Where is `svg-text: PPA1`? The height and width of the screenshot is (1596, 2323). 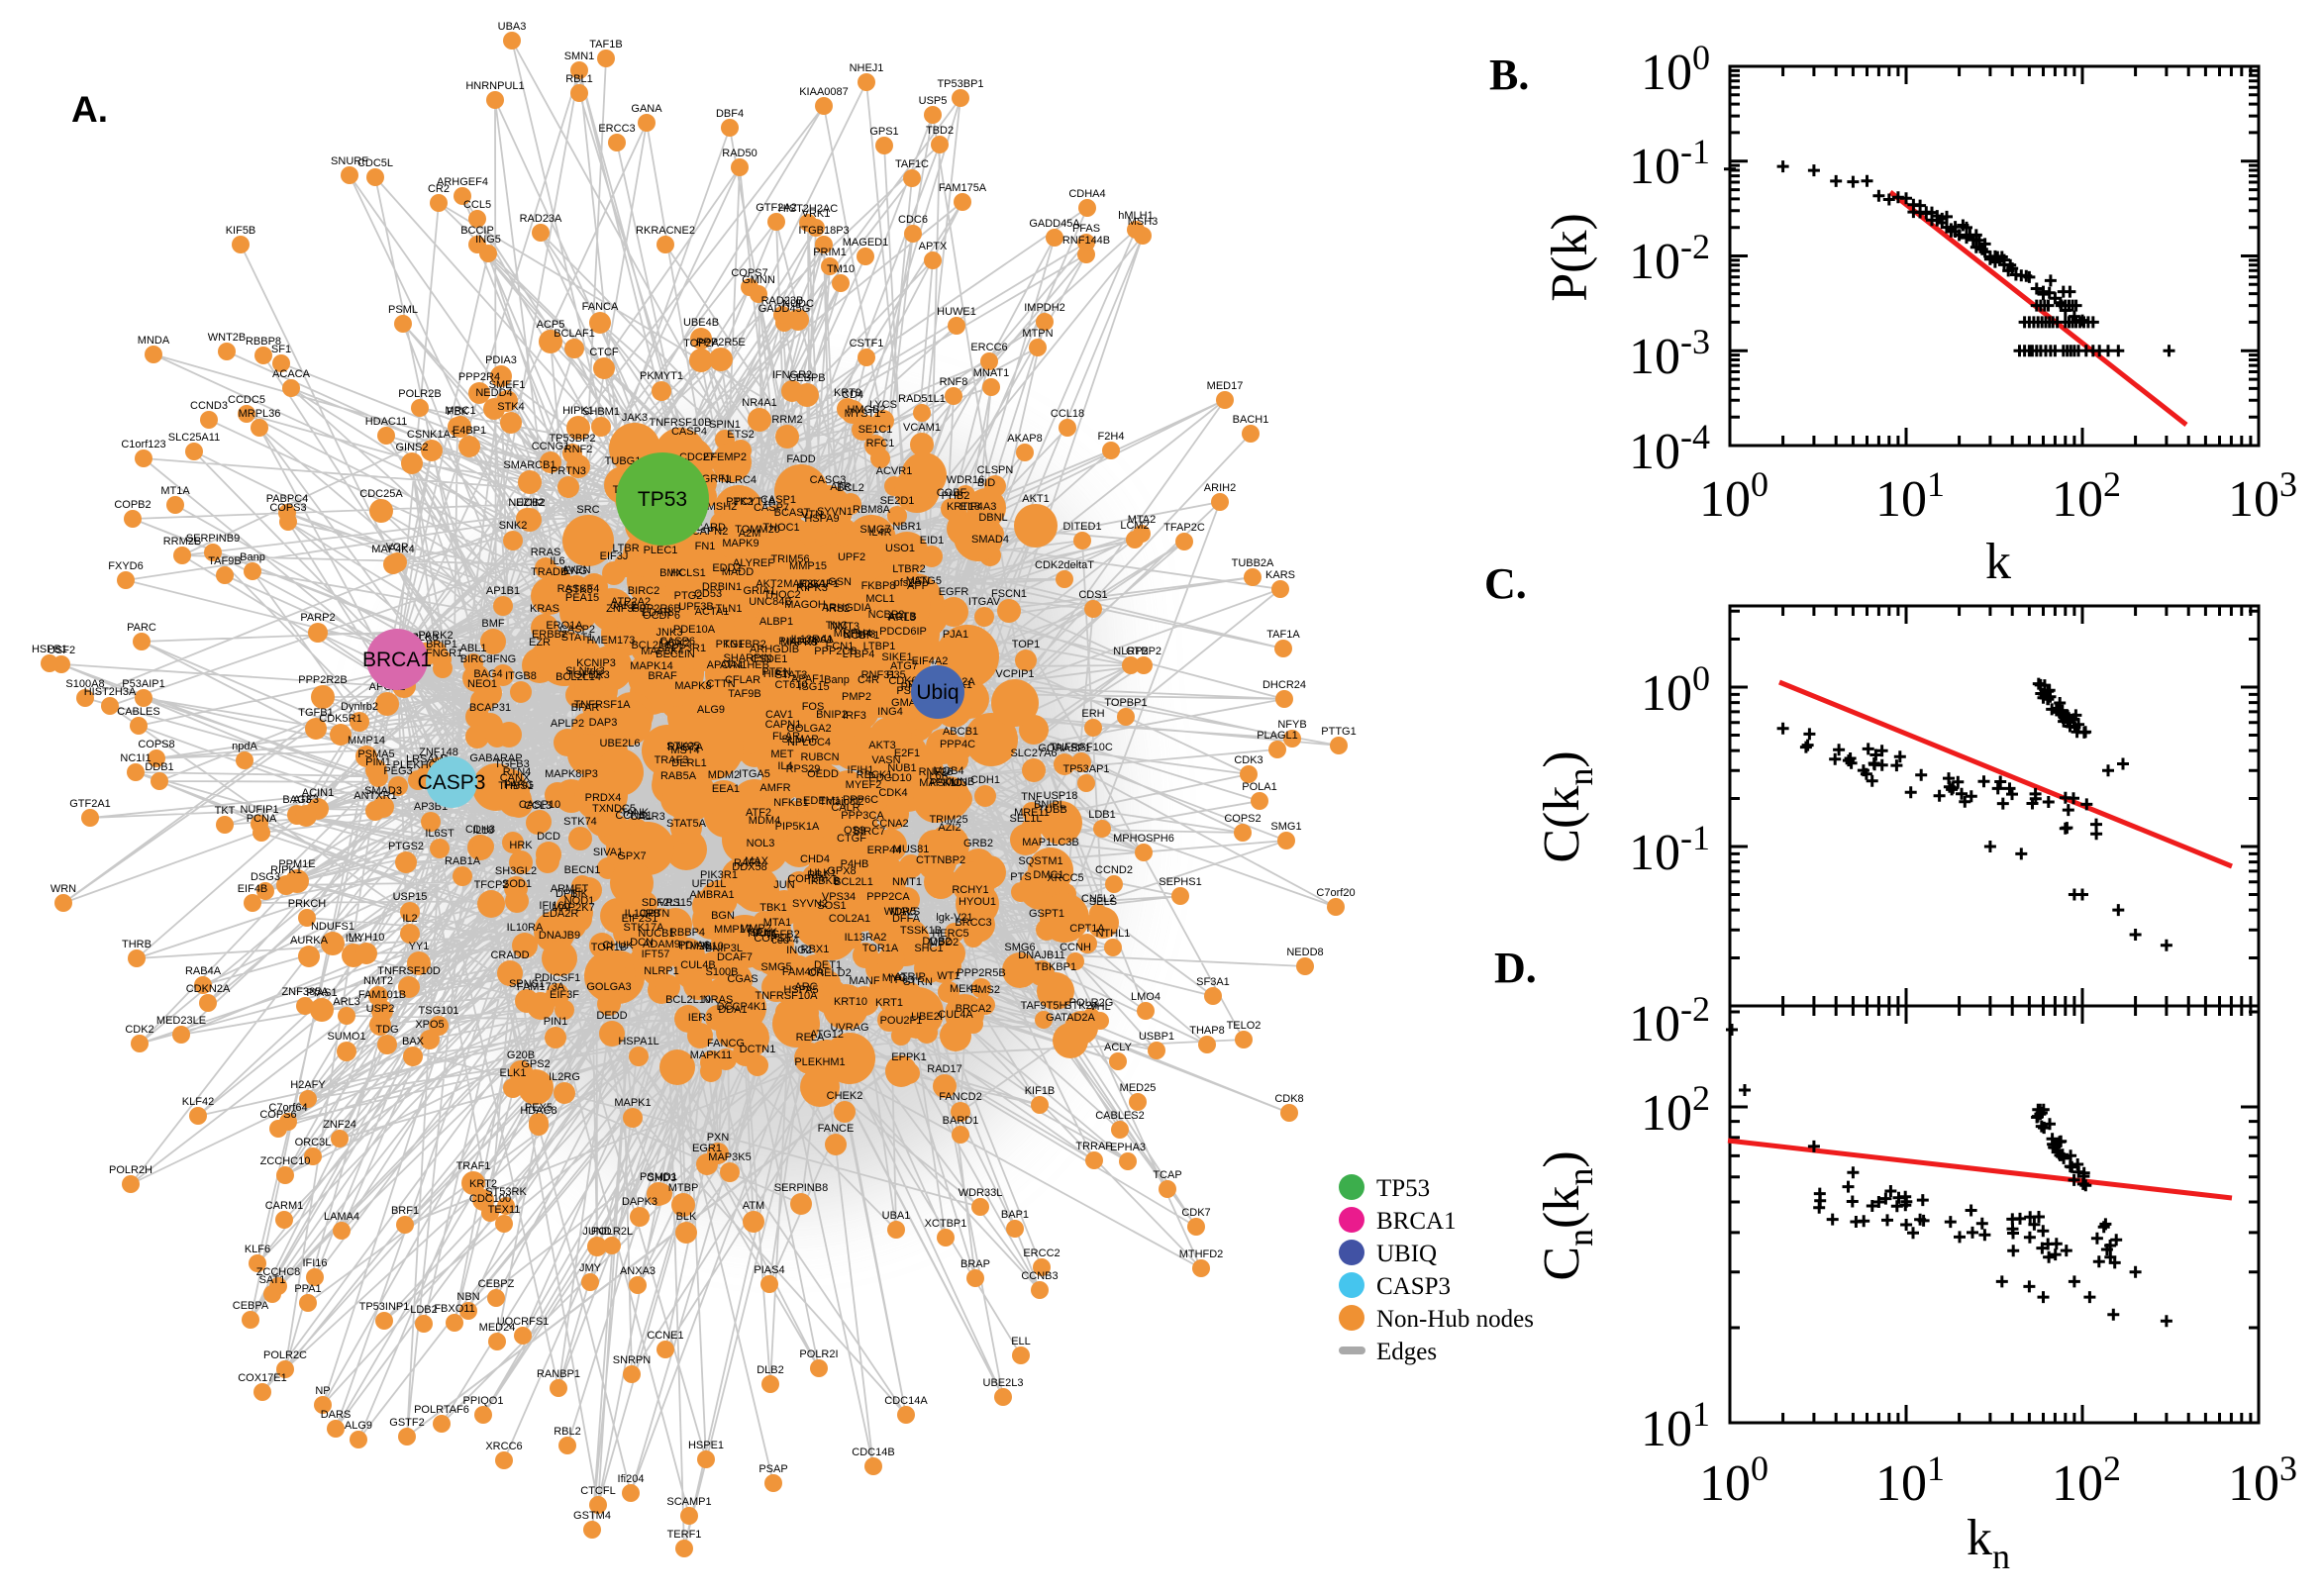 svg-text: PPA1 is located at coordinates (308, 1289).